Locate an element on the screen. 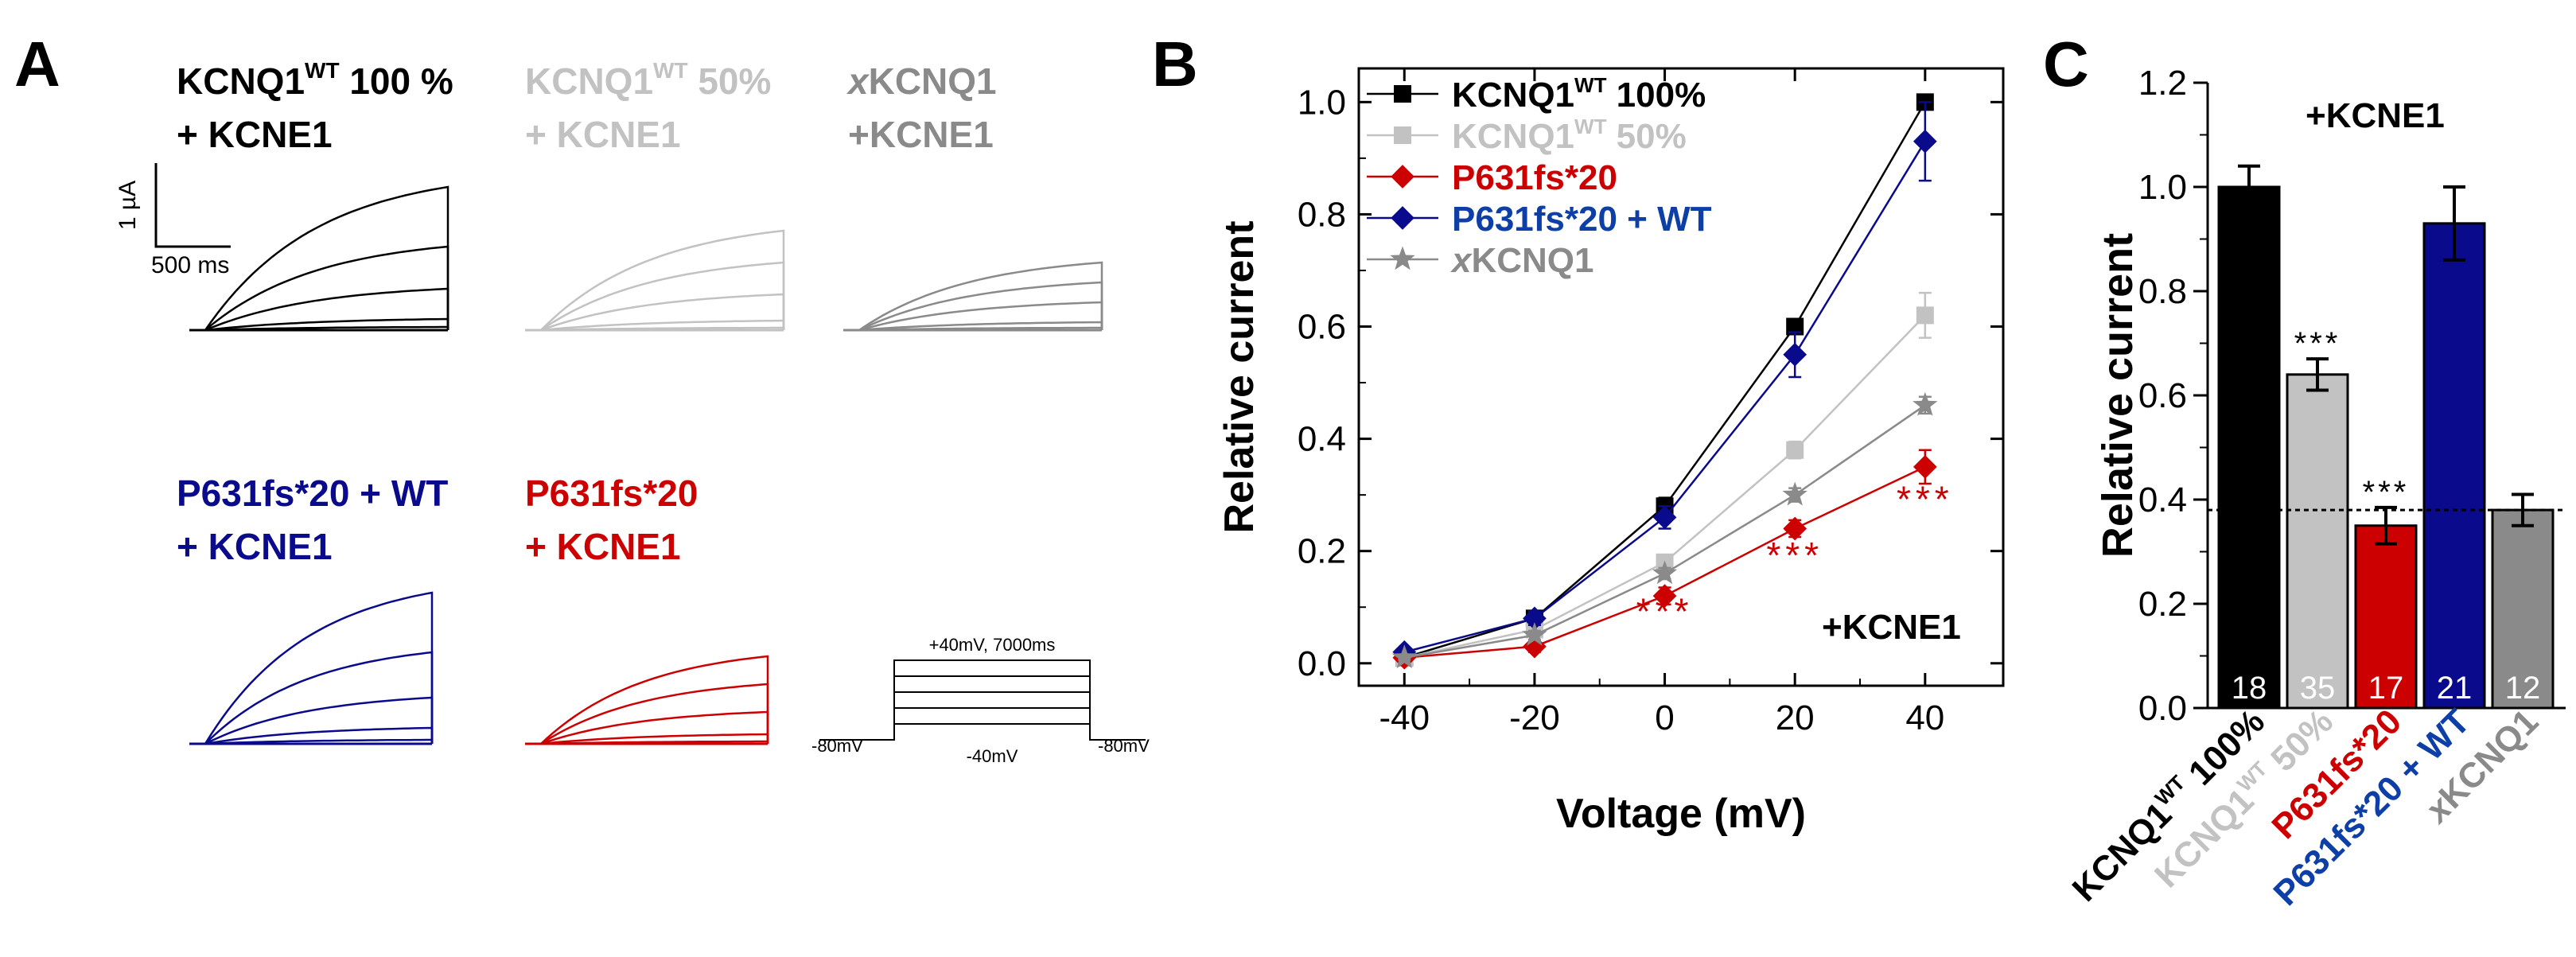 The height and width of the screenshot is (957, 2576). scale-bar-time-label: 500 ms is located at coordinates (190, 265).